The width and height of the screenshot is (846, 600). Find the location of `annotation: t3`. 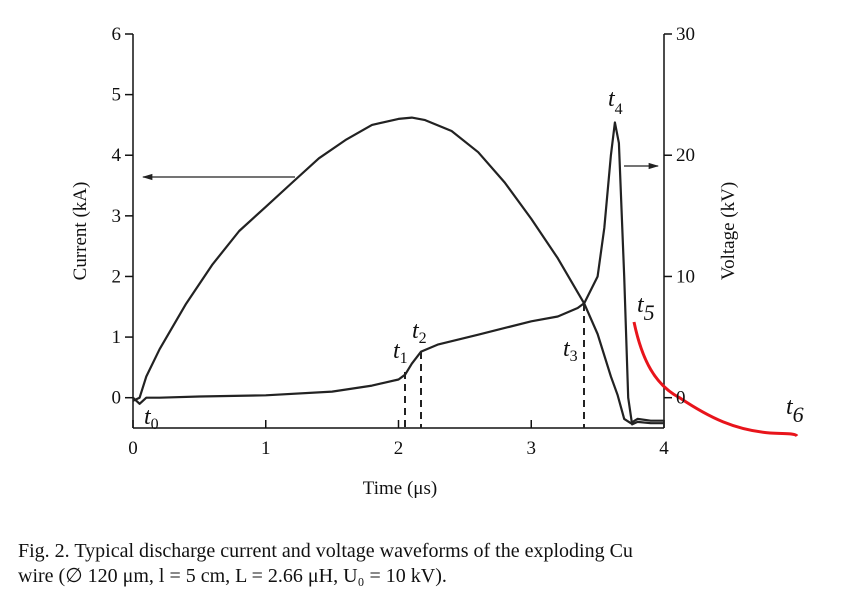

annotation: t3 is located at coordinates (570, 350).